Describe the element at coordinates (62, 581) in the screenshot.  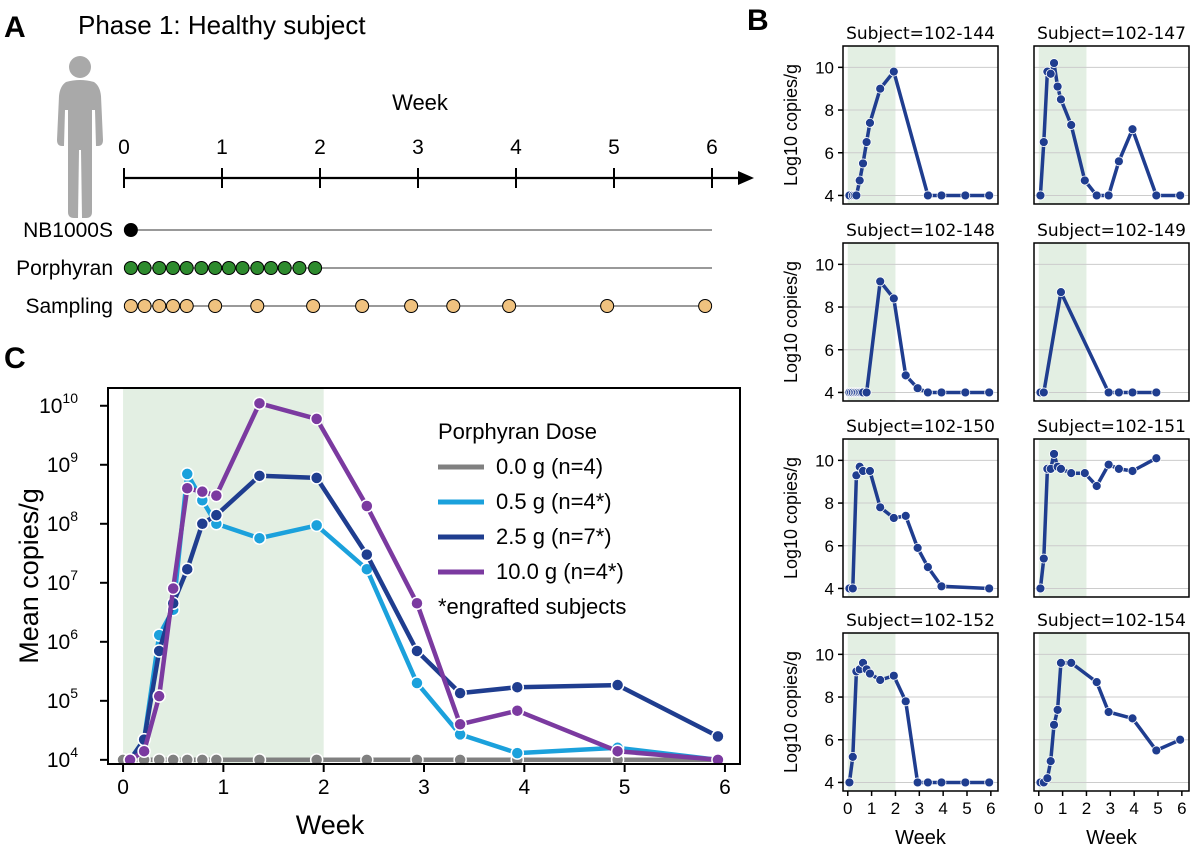
I see `y-tick-label: 10⁷` at that location.